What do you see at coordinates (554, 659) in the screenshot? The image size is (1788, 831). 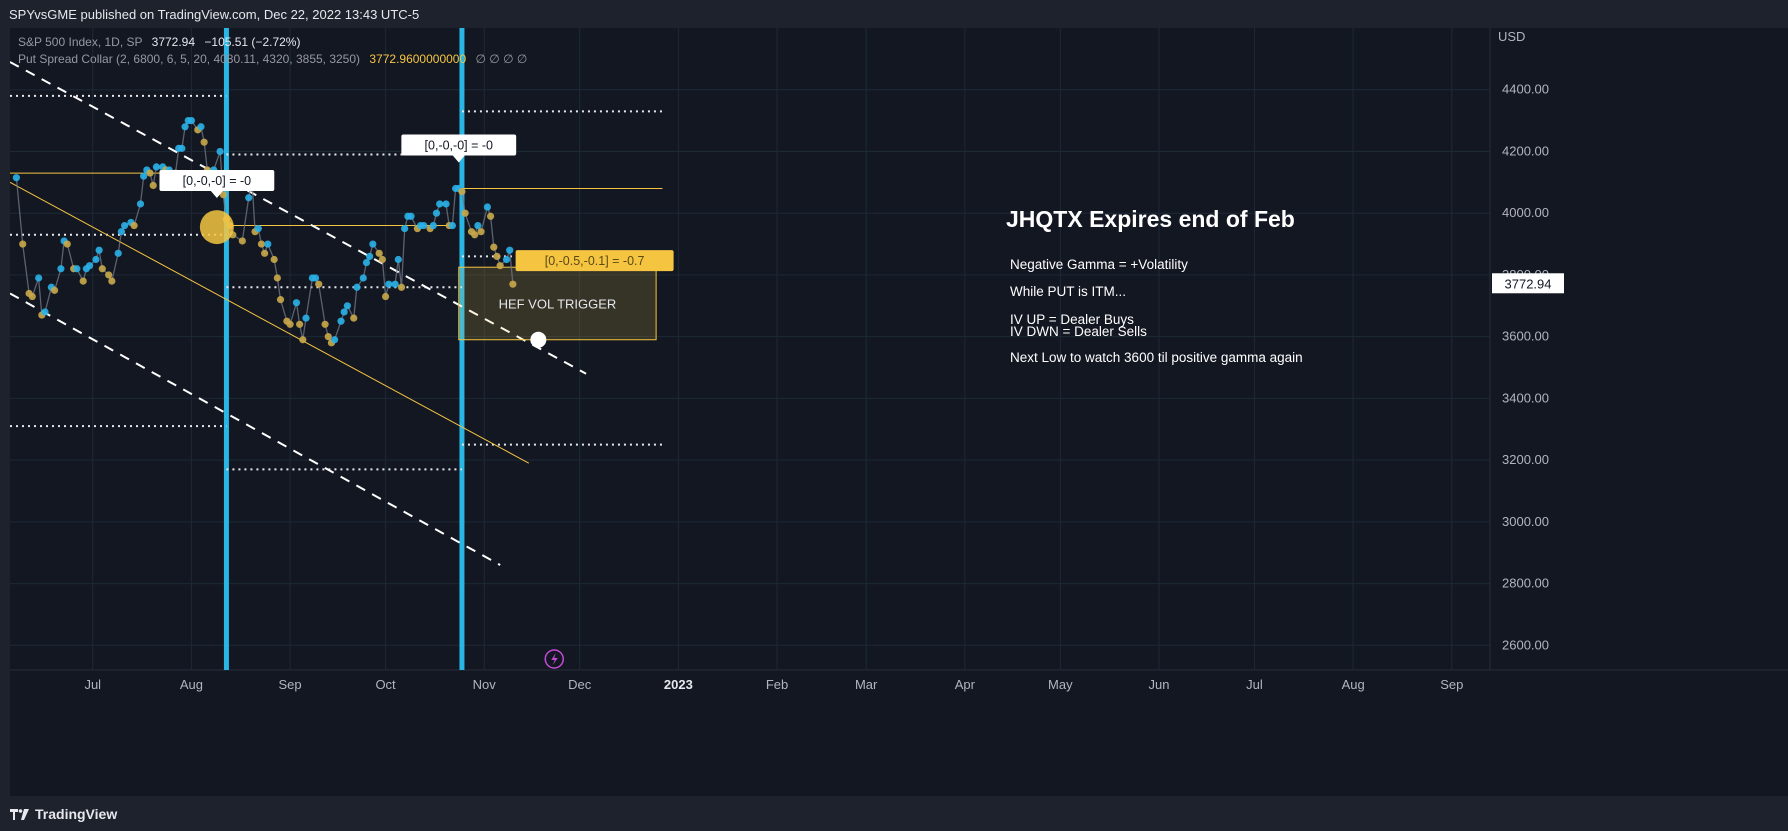 I see `event-lightning-icon` at bounding box center [554, 659].